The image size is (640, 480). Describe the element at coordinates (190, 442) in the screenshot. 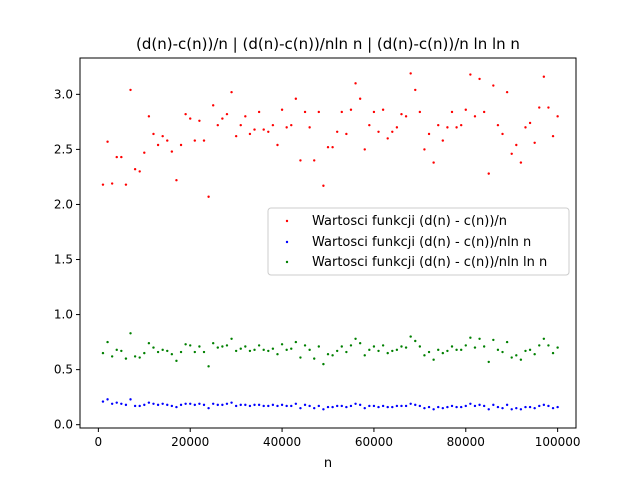

I see `x-tick-label: 20000` at that location.